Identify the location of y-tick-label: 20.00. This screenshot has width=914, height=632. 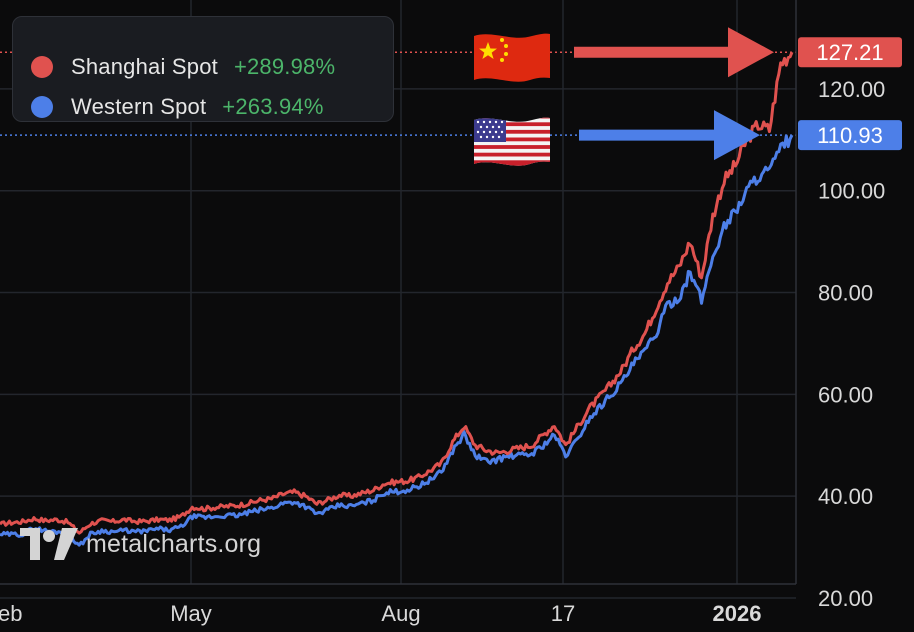
(845, 598).